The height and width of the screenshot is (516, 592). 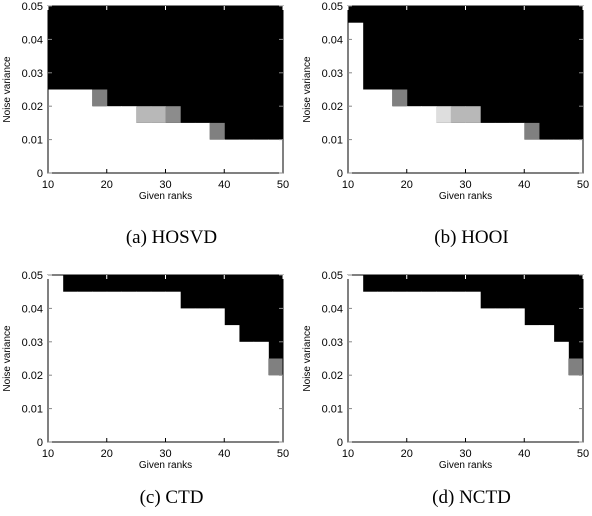 What do you see at coordinates (348, 454) in the screenshot?
I see `x-tick-label: 10` at bounding box center [348, 454].